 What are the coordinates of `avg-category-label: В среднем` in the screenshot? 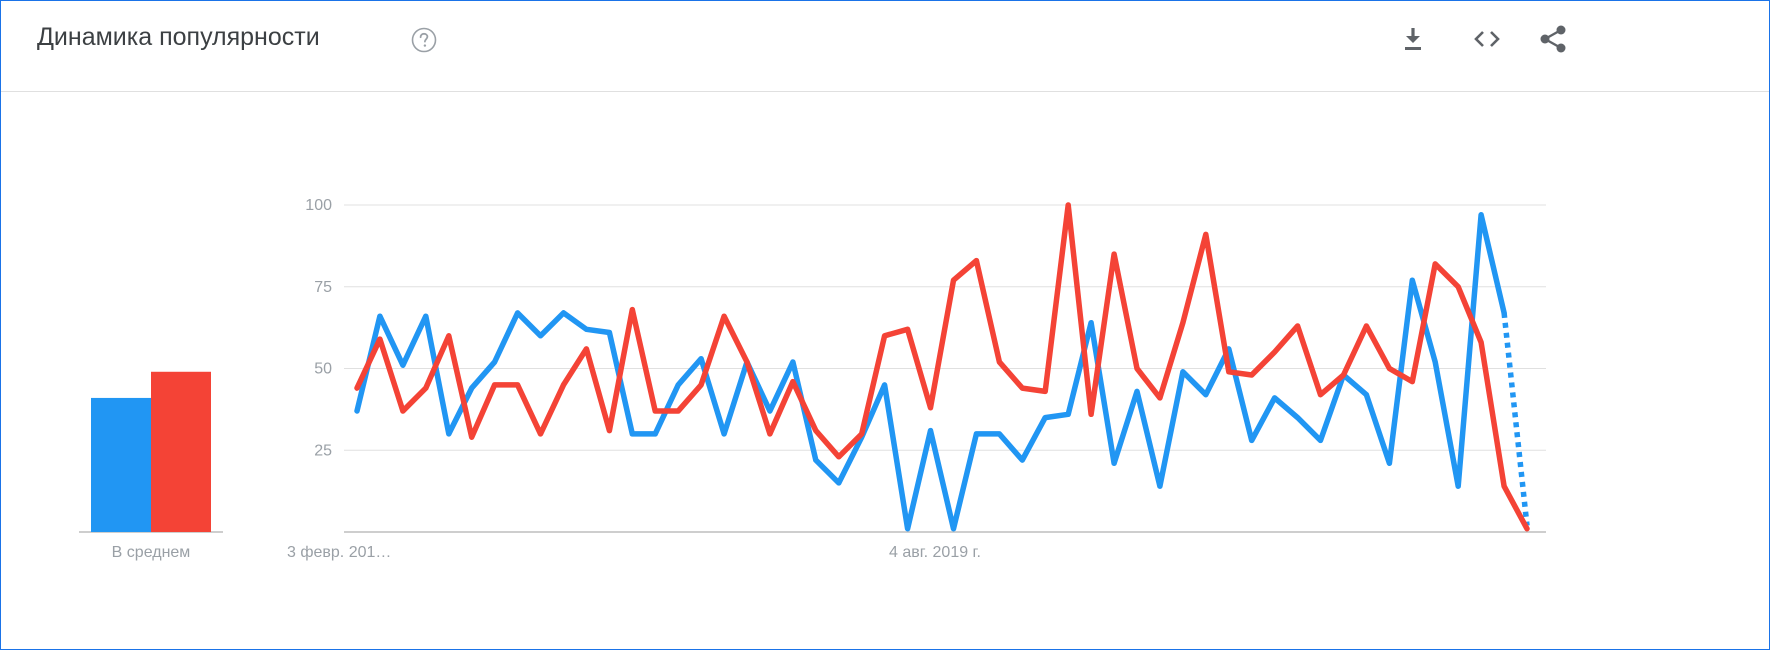 It's located at (151, 552).